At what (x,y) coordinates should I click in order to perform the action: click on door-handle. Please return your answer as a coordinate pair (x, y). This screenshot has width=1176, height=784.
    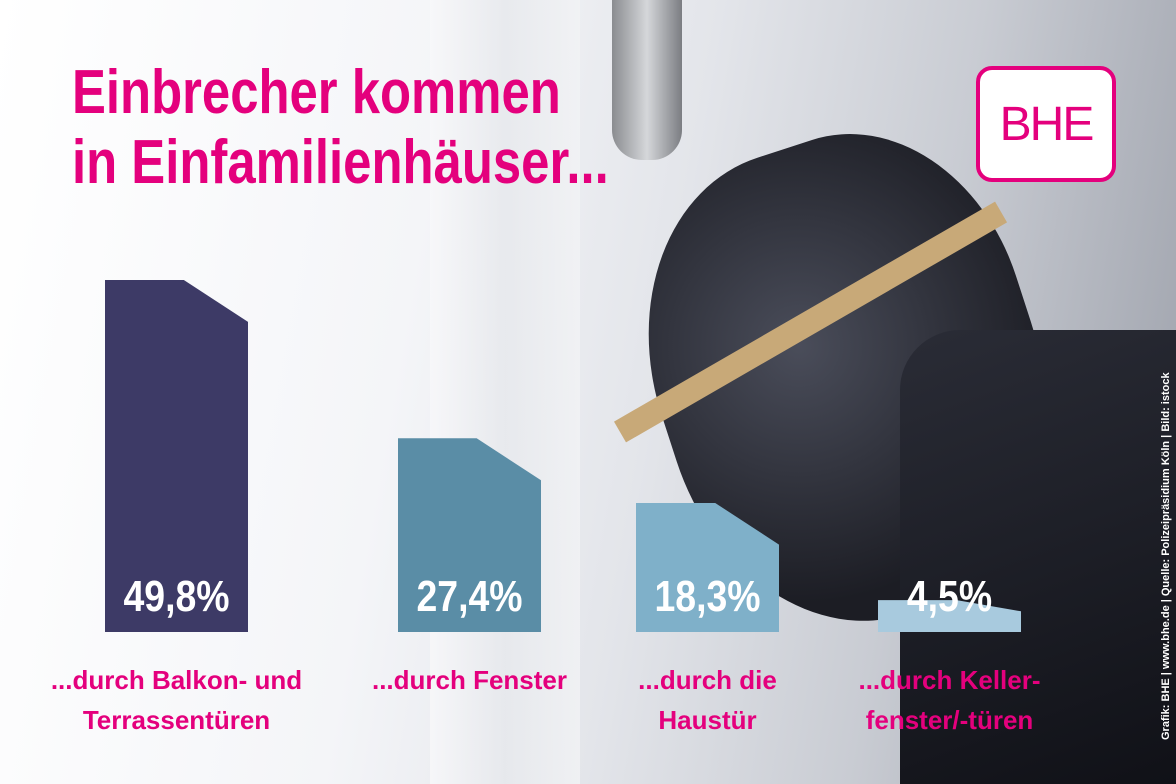
    Looking at the image, I should click on (647, 80).